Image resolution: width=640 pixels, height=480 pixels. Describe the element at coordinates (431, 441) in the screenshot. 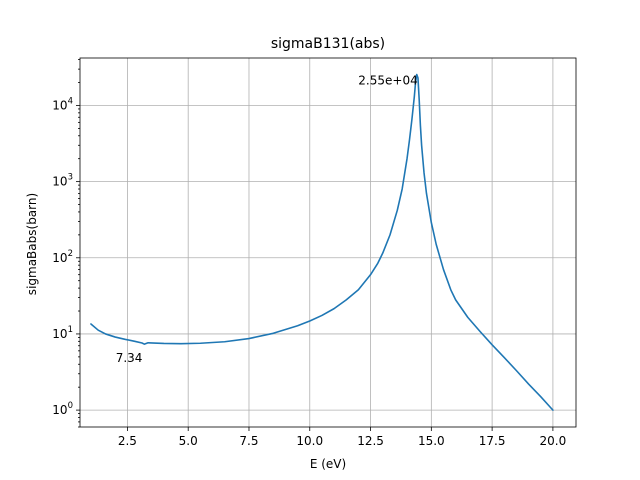

I see `x-tick-label: 15.0` at that location.